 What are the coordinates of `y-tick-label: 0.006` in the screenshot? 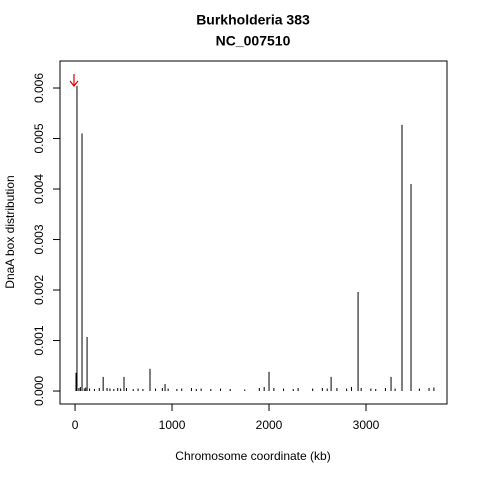 It's located at (39, 88).